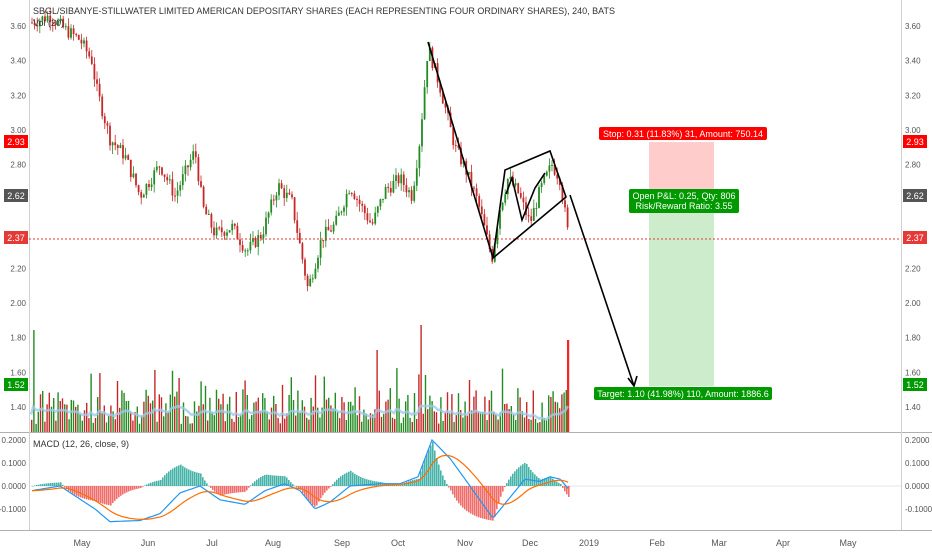 The image size is (932, 555). Describe the element at coordinates (918, 475) in the screenshot. I see `macd-right-axis: 0.2000 0.1000 0.0000 -0.1000` at that location.